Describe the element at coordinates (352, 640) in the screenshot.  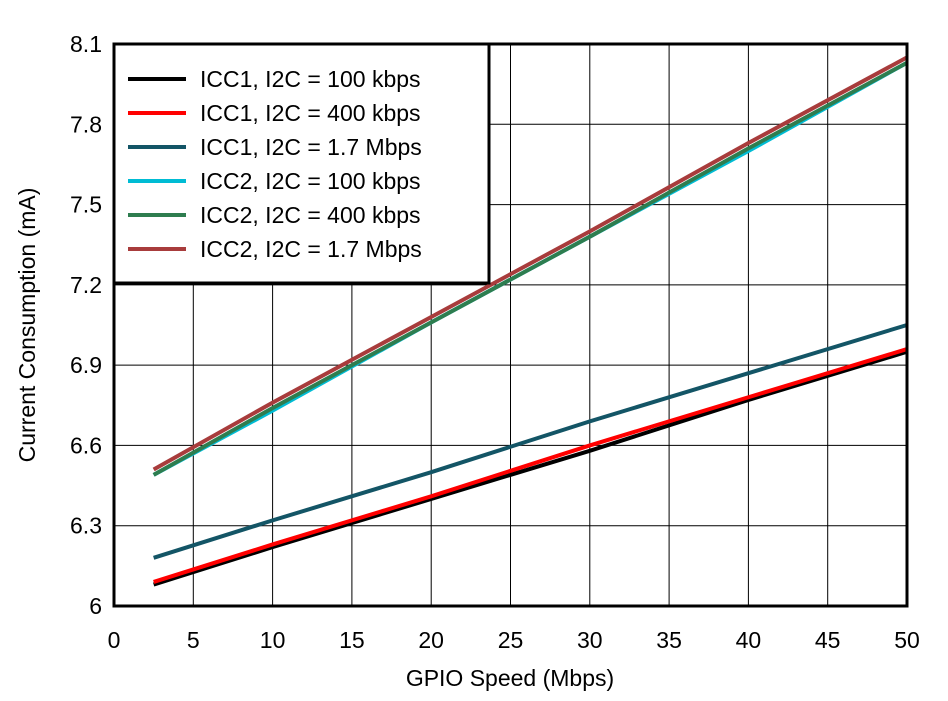
I see `x-tick-label: 15` at that location.